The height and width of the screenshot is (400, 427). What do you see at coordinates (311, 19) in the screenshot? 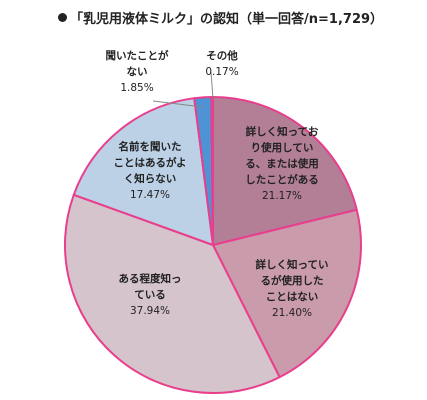
I see `chart-subtitle: （単一回答/n=1,729）` at bounding box center [311, 19].